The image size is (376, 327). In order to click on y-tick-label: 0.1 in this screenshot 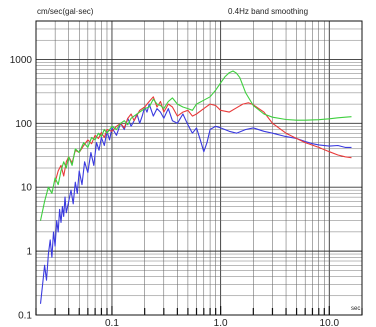, I will do `click(25, 316)`.